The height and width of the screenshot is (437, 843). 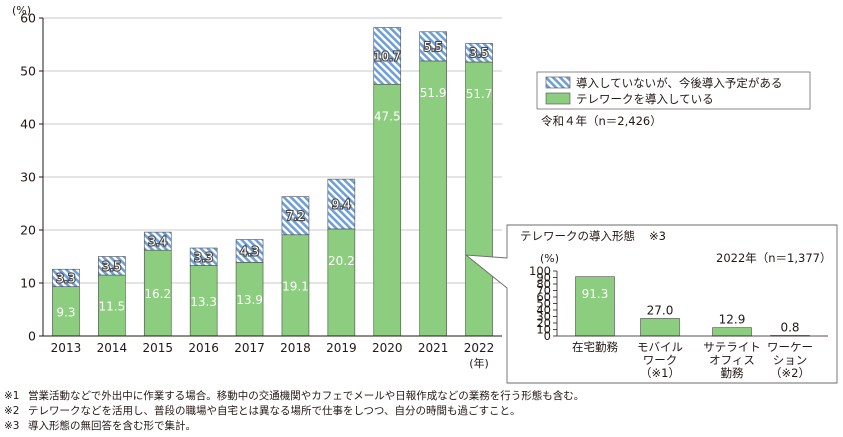 What do you see at coordinates (732, 347) in the screenshot?
I see `inset-x-tick-label: サテライト` at bounding box center [732, 347].